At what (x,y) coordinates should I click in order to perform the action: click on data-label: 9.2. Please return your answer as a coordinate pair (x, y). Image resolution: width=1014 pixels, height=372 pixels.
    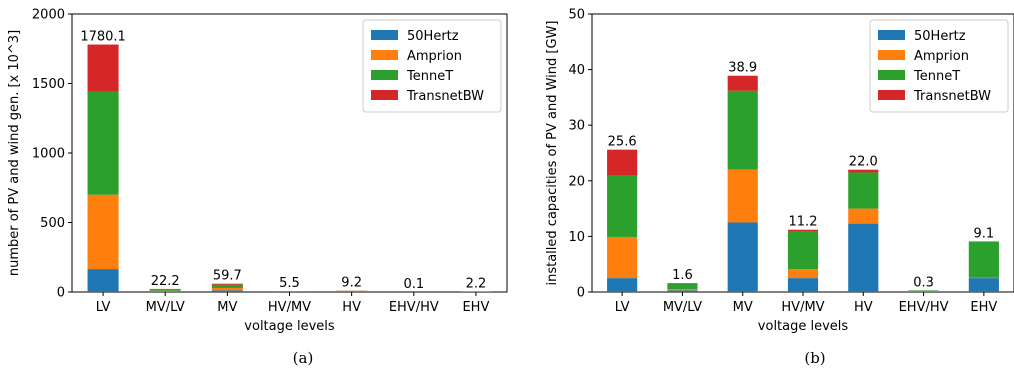
    Looking at the image, I should click on (351, 283).